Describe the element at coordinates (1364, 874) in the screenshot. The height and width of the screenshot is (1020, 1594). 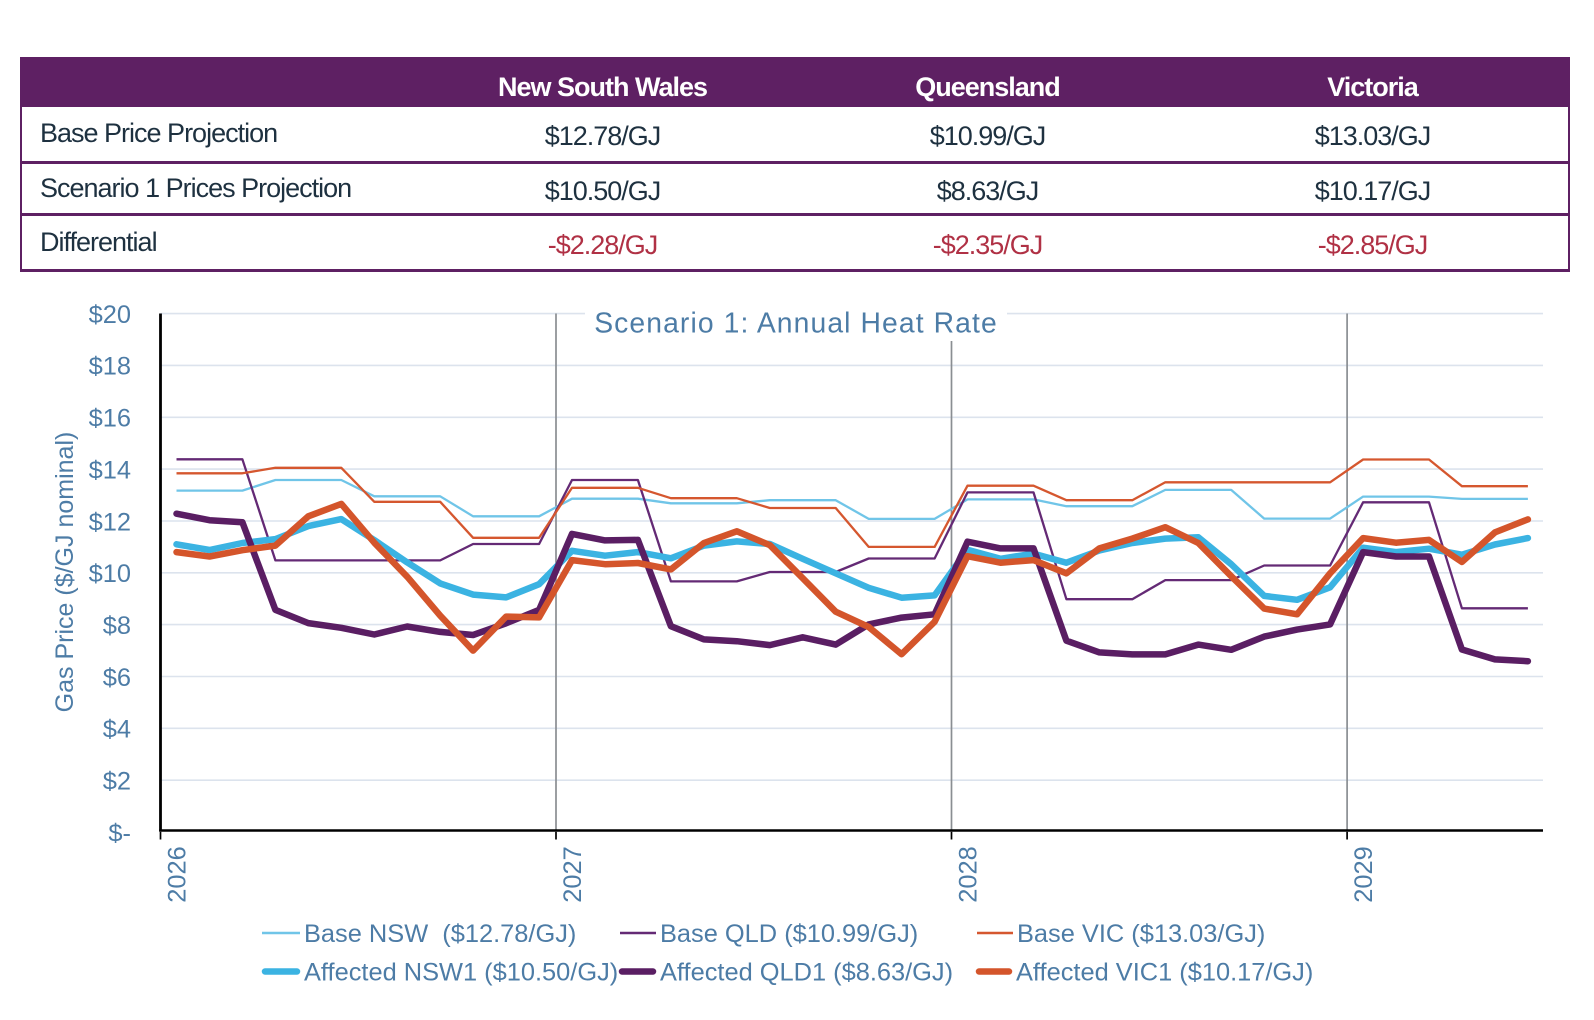
I see `svg-text: 2029` at that location.